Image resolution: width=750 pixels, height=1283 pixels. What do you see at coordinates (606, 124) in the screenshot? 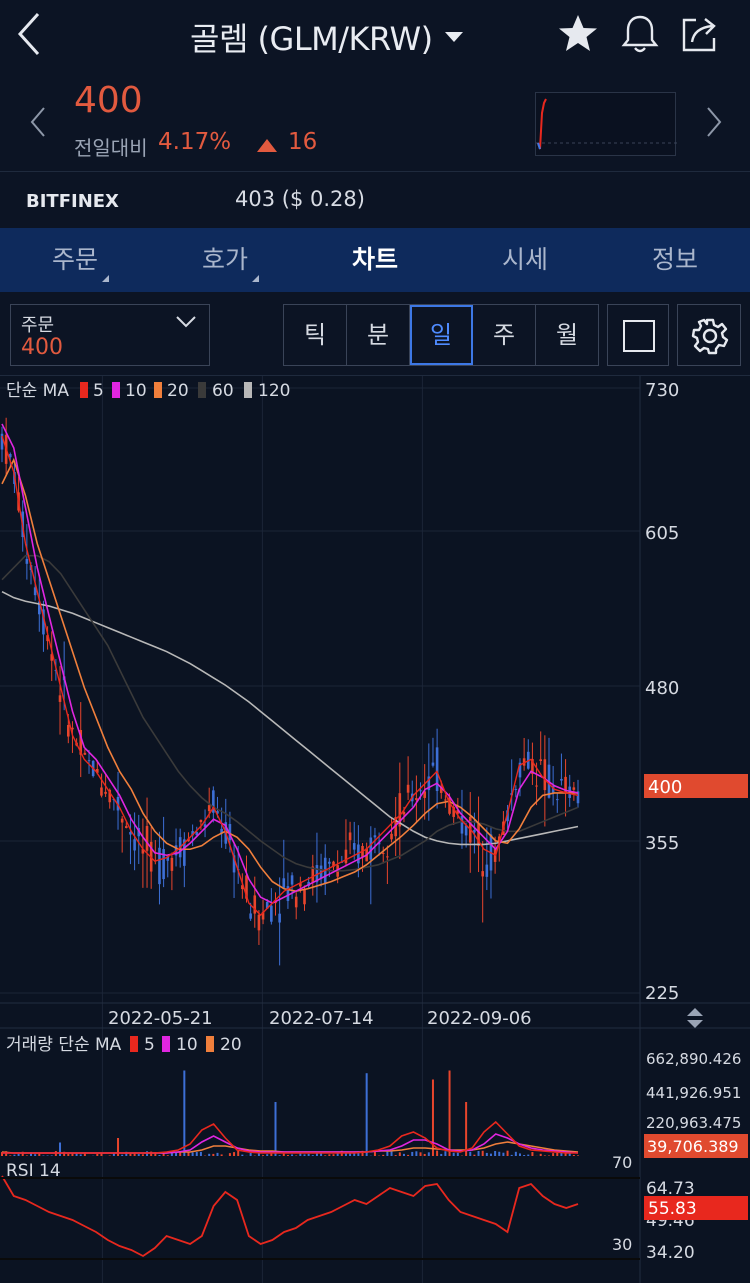
I see `mini-chart` at bounding box center [606, 124].